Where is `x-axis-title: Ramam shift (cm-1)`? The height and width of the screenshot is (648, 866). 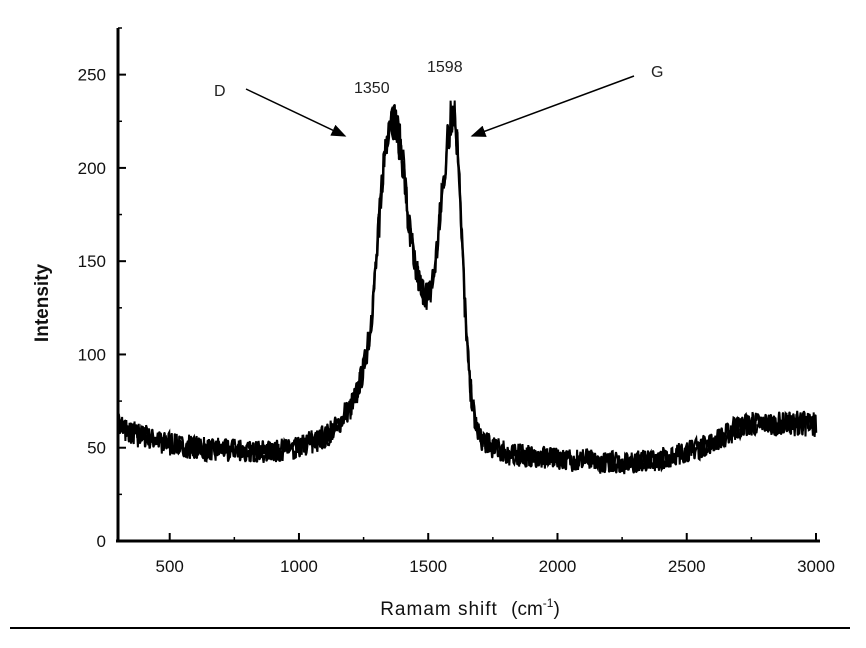
x-axis-title: Ramam shift (cm-1) is located at coordinates (470, 608).